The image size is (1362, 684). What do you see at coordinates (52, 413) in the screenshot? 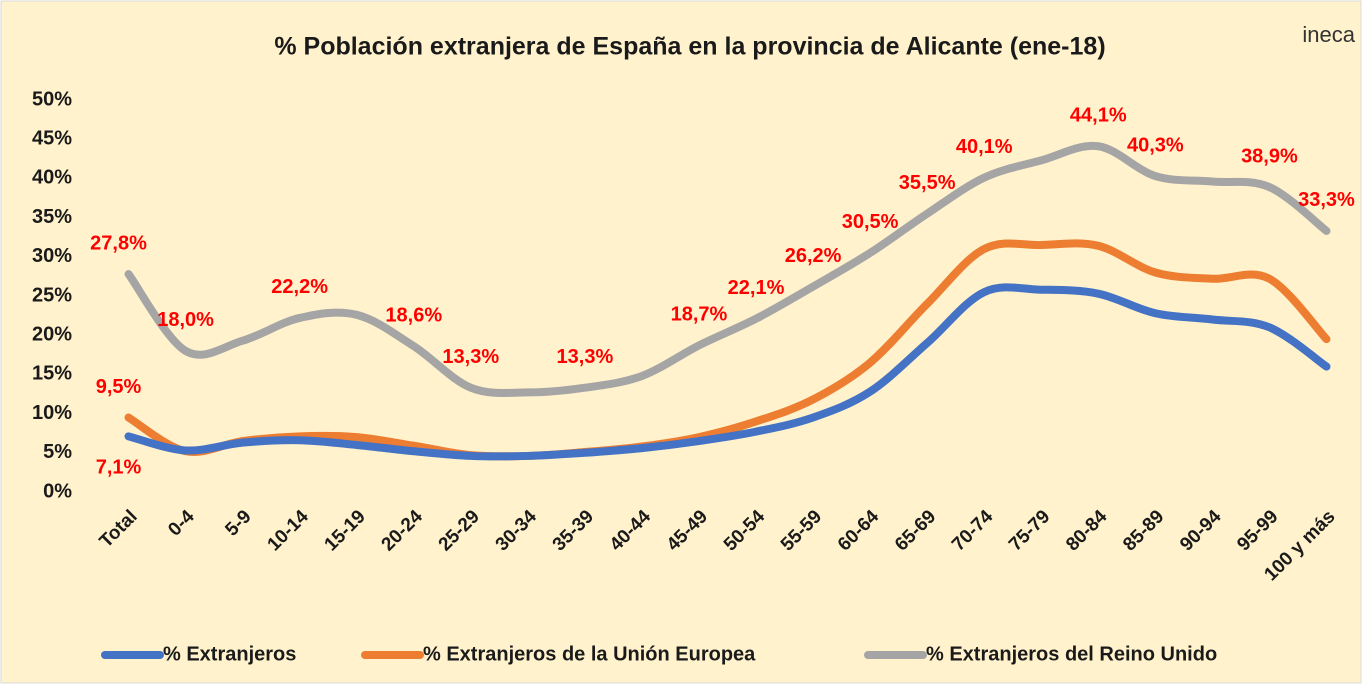
I see `y-tick-label: 10%` at bounding box center [52, 413].